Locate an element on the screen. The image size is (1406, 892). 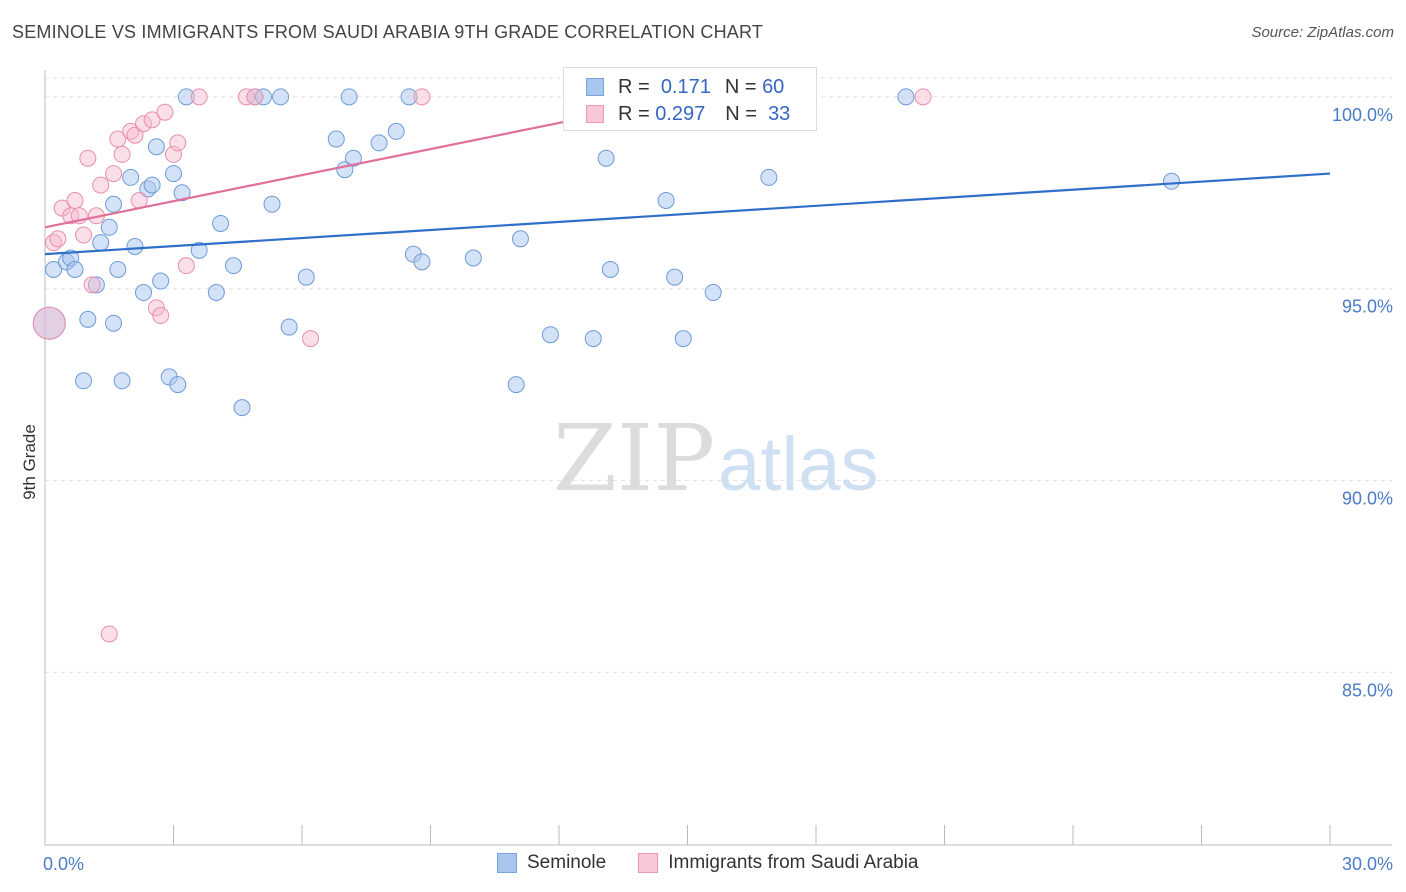
watermark: ZIP atlas is located at coordinates (716, 458).